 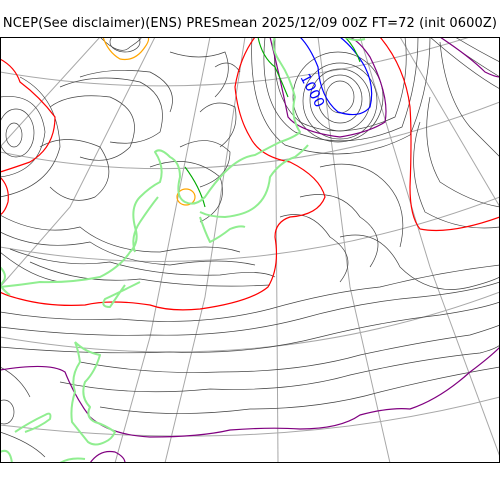 I want to click on contour-blue, so click(x=336, y=76).